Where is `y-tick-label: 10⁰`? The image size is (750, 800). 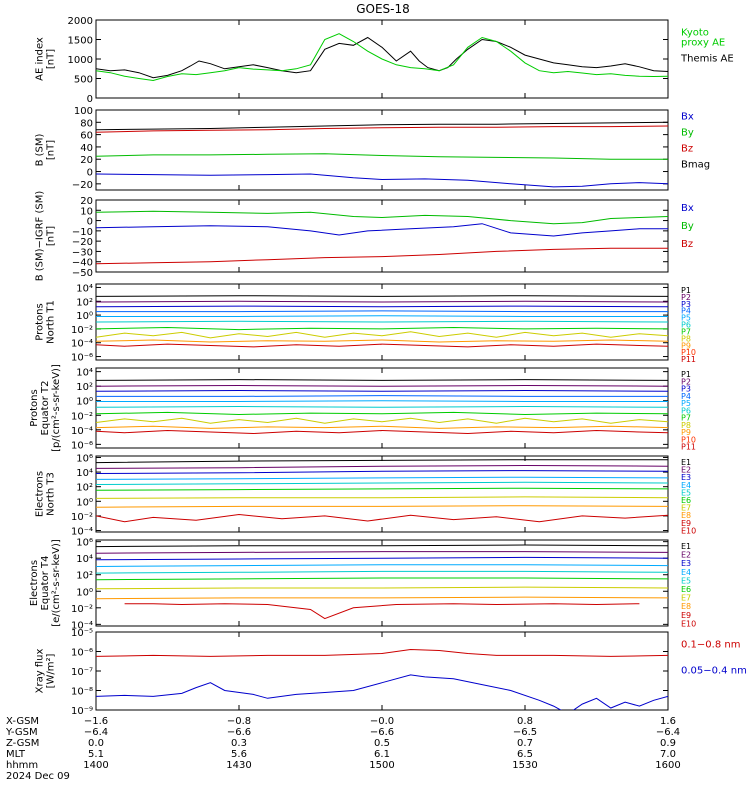
y-tick-label: 10⁰ is located at coordinates (84, 502).